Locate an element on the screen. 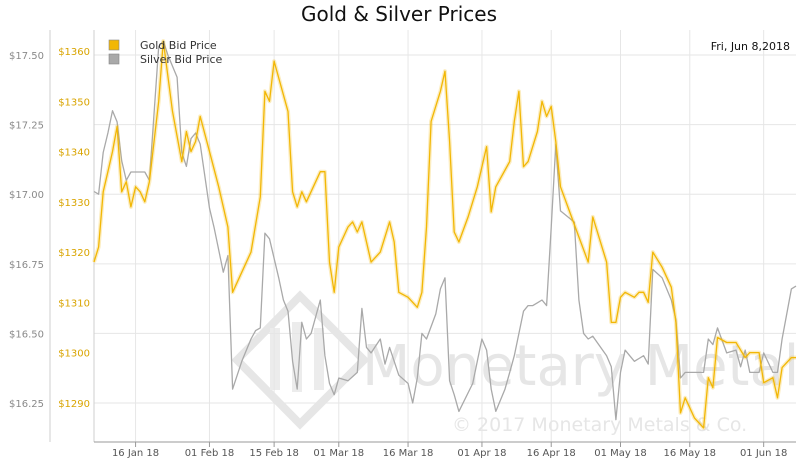  x-tick-label: 16 Jan 18 is located at coordinates (135, 453).